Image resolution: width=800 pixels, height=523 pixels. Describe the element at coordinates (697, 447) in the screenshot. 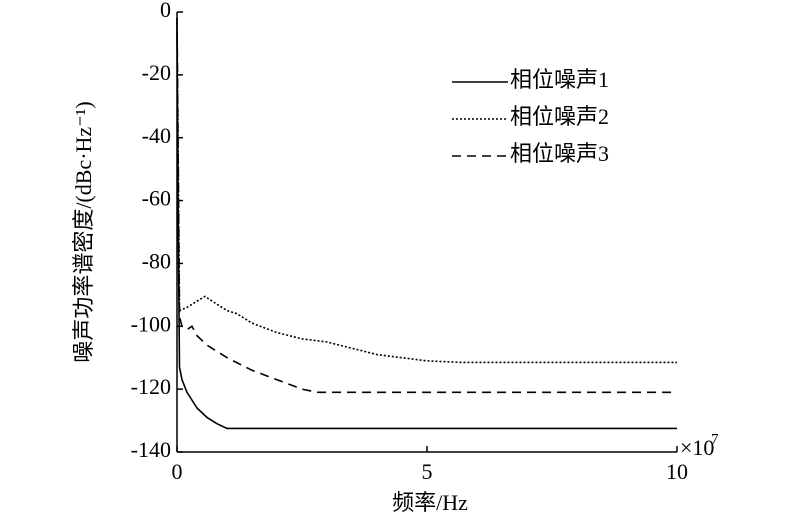

I see `x-multiplier: ×10` at that location.